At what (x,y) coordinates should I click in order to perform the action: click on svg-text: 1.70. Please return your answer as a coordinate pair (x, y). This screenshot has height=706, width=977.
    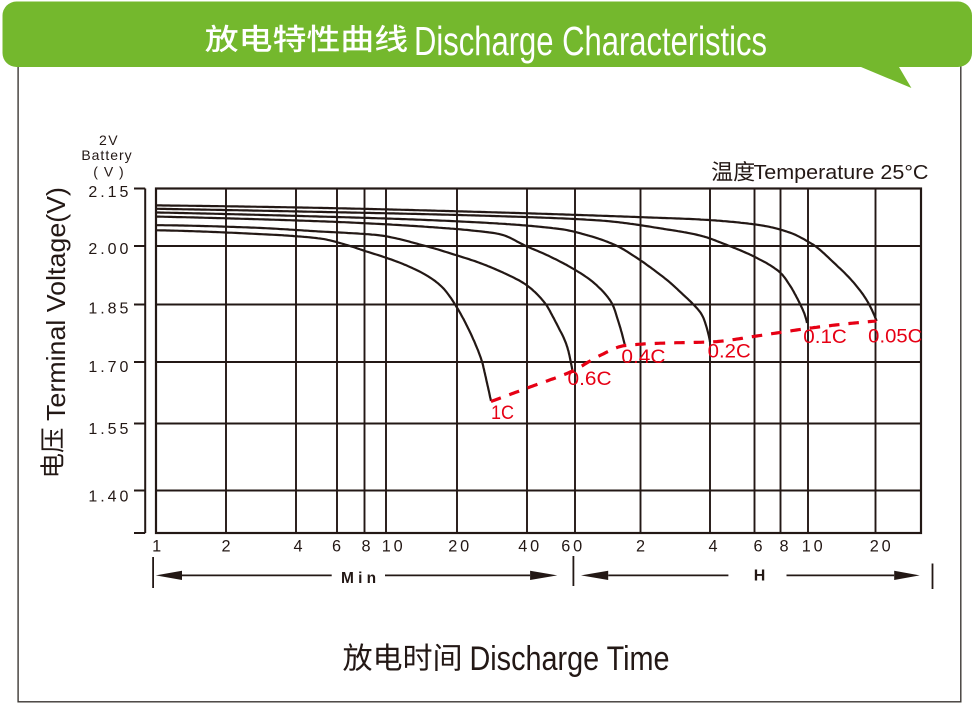
    Looking at the image, I should click on (109, 367).